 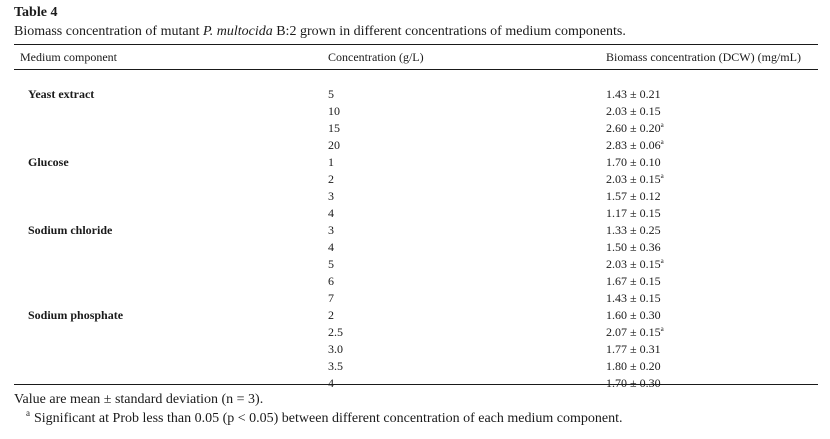 I want to click on biomass-value: 1.80 ± 0.20, so click(x=633, y=366).